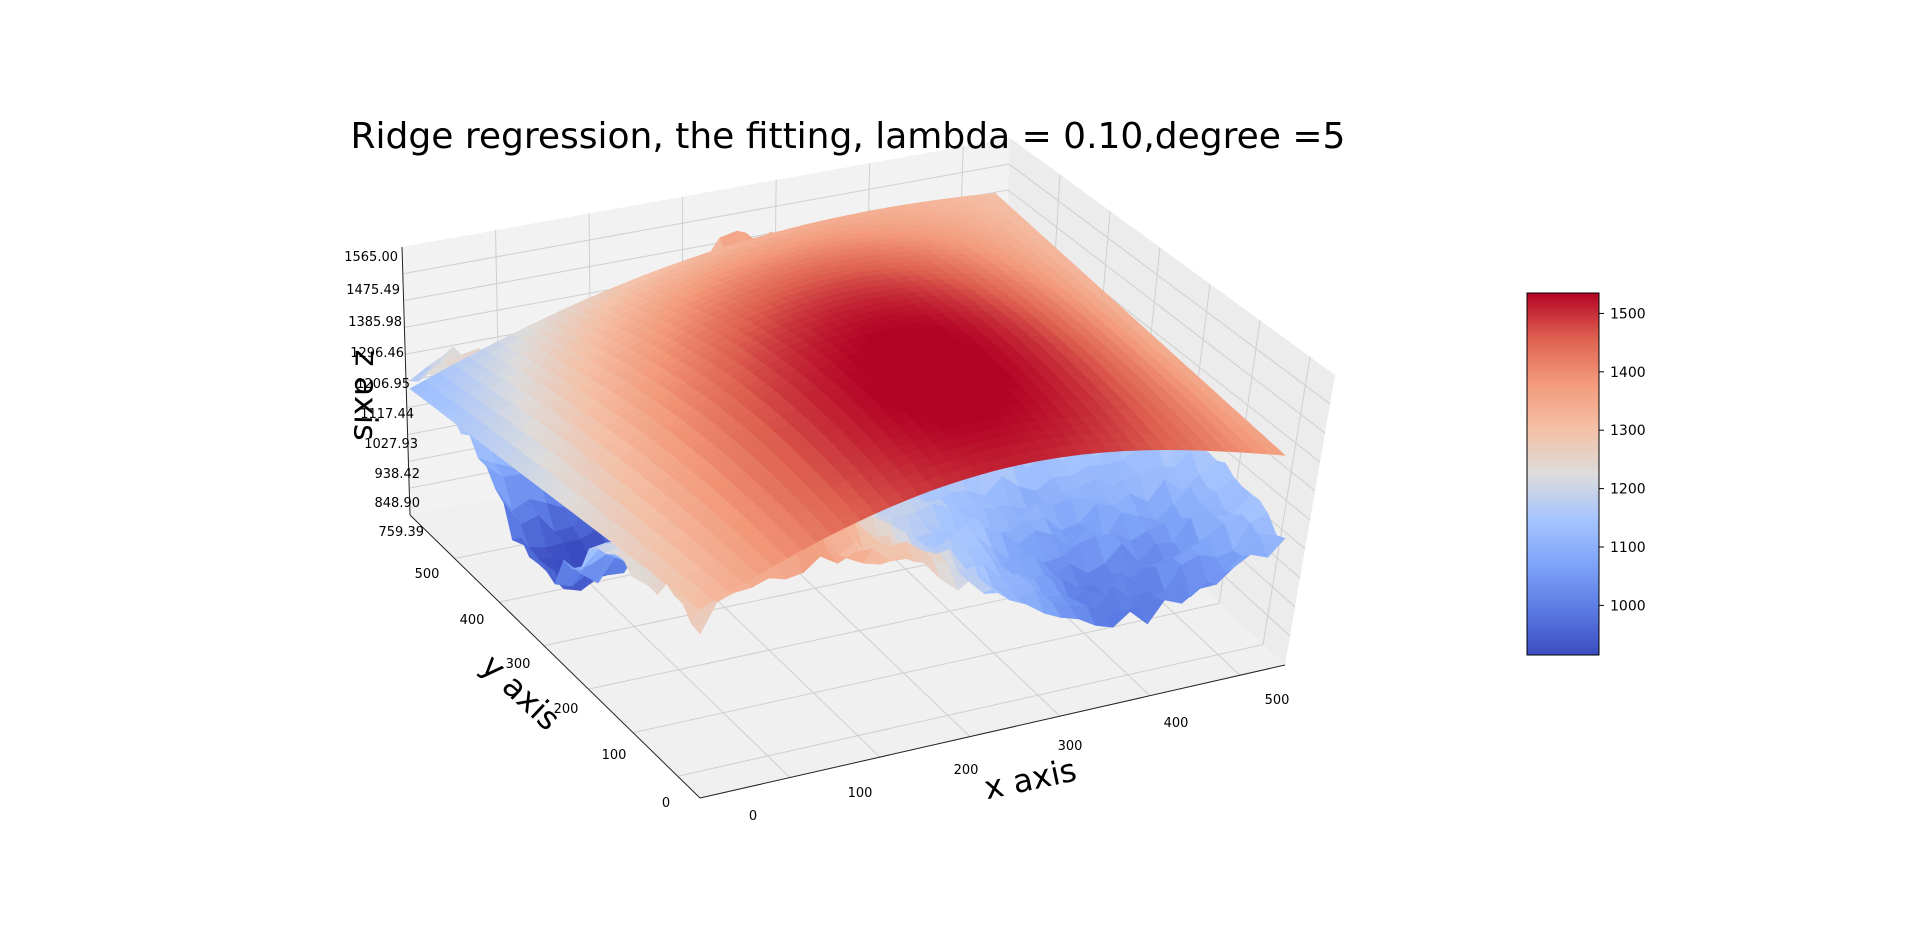 The image size is (1920, 931). I want to click on colorbar: 1000 1100 1200 1300 1400 1500, so click(1586, 474).